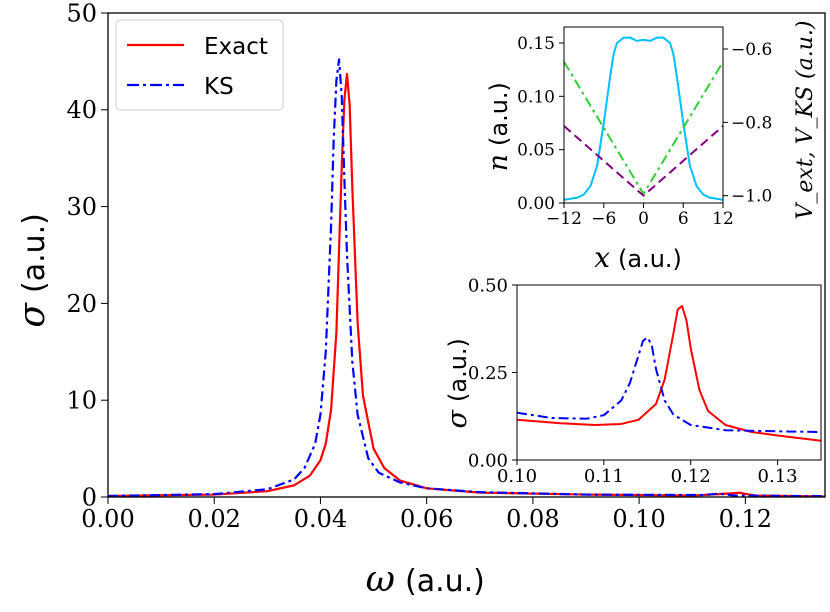 Image resolution: width=830 pixels, height=612 pixels. Describe the element at coordinates (643, 219) in the screenshot. I see `inset_density-xtick-label: 0` at that location.